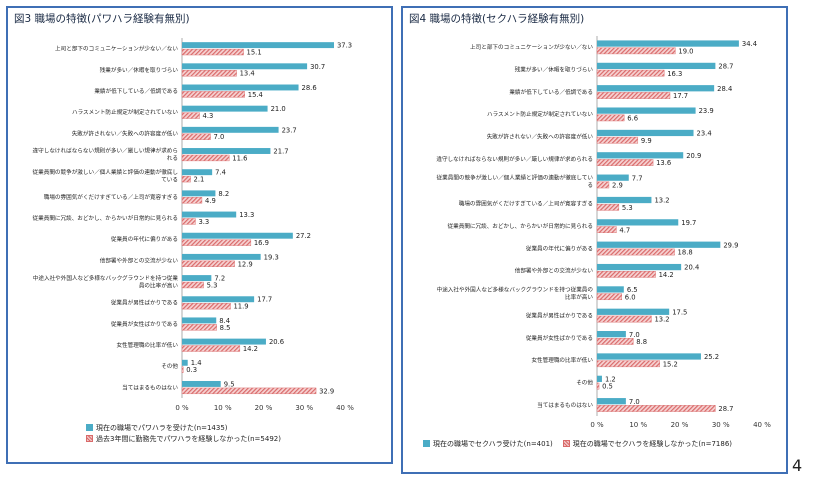 The height and width of the screenshot is (479, 818). What do you see at coordinates (102, 19) in the screenshot?
I see `chart-title: 図3 職場の特徴(パワハラ経験有無別)` at bounding box center [102, 19].